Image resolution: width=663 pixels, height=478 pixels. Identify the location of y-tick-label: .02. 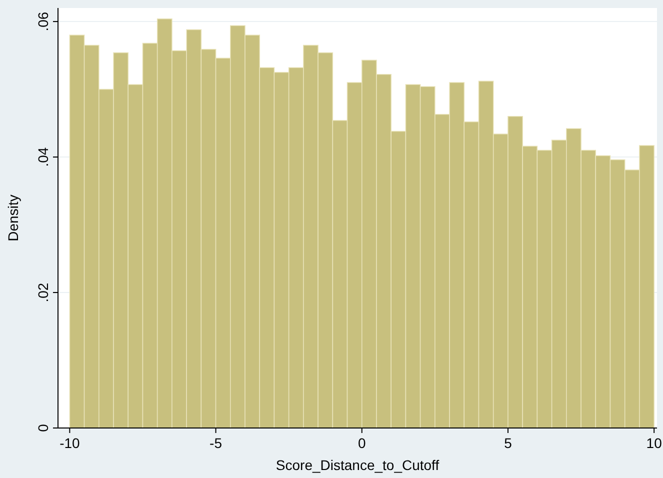
(43, 292).